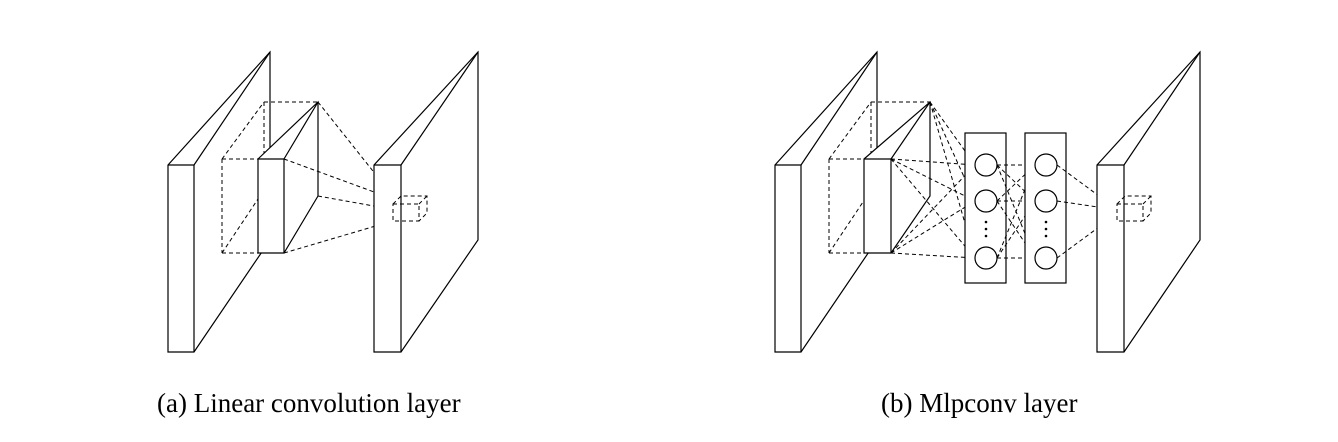 This screenshot has height=442, width=1338. Describe the element at coordinates (410, 208) in the screenshot. I see `output-unit-cube-a` at that location.